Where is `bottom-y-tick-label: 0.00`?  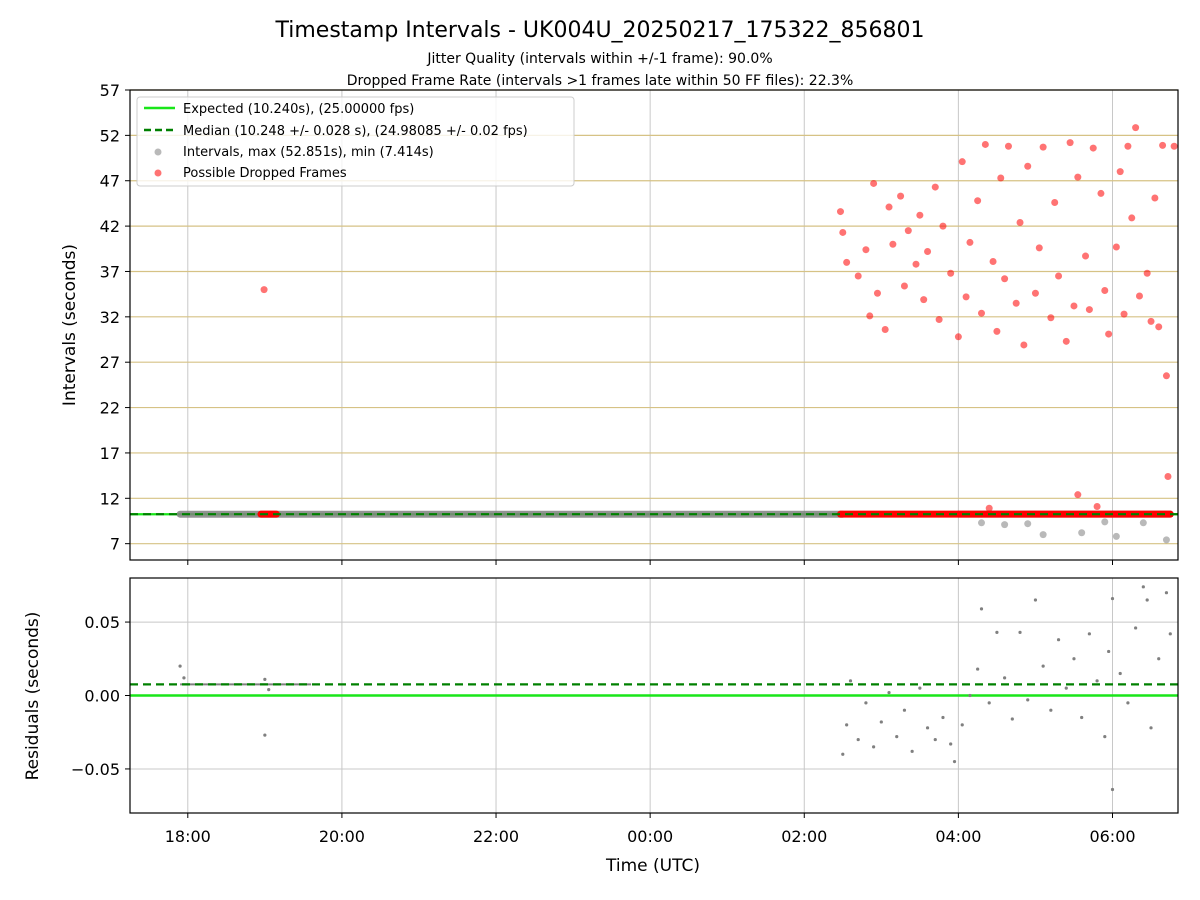
bottom-y-tick-label: 0.00 is located at coordinates (102, 696).